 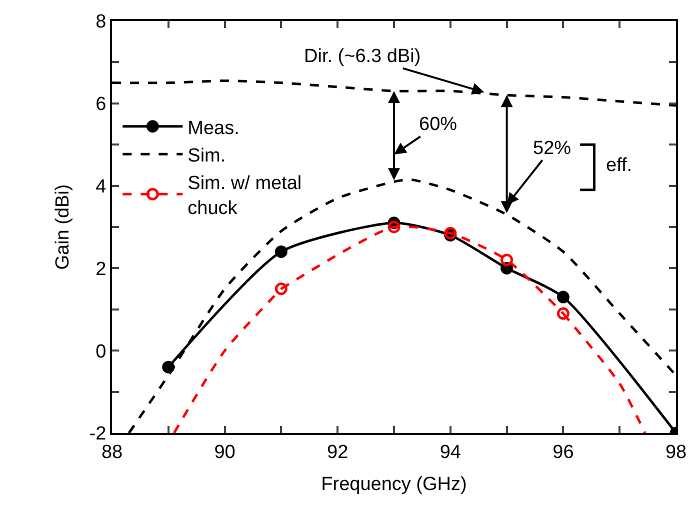 I want to click on legend-label: Sim. w/ metal chuck, so click(x=245, y=196).